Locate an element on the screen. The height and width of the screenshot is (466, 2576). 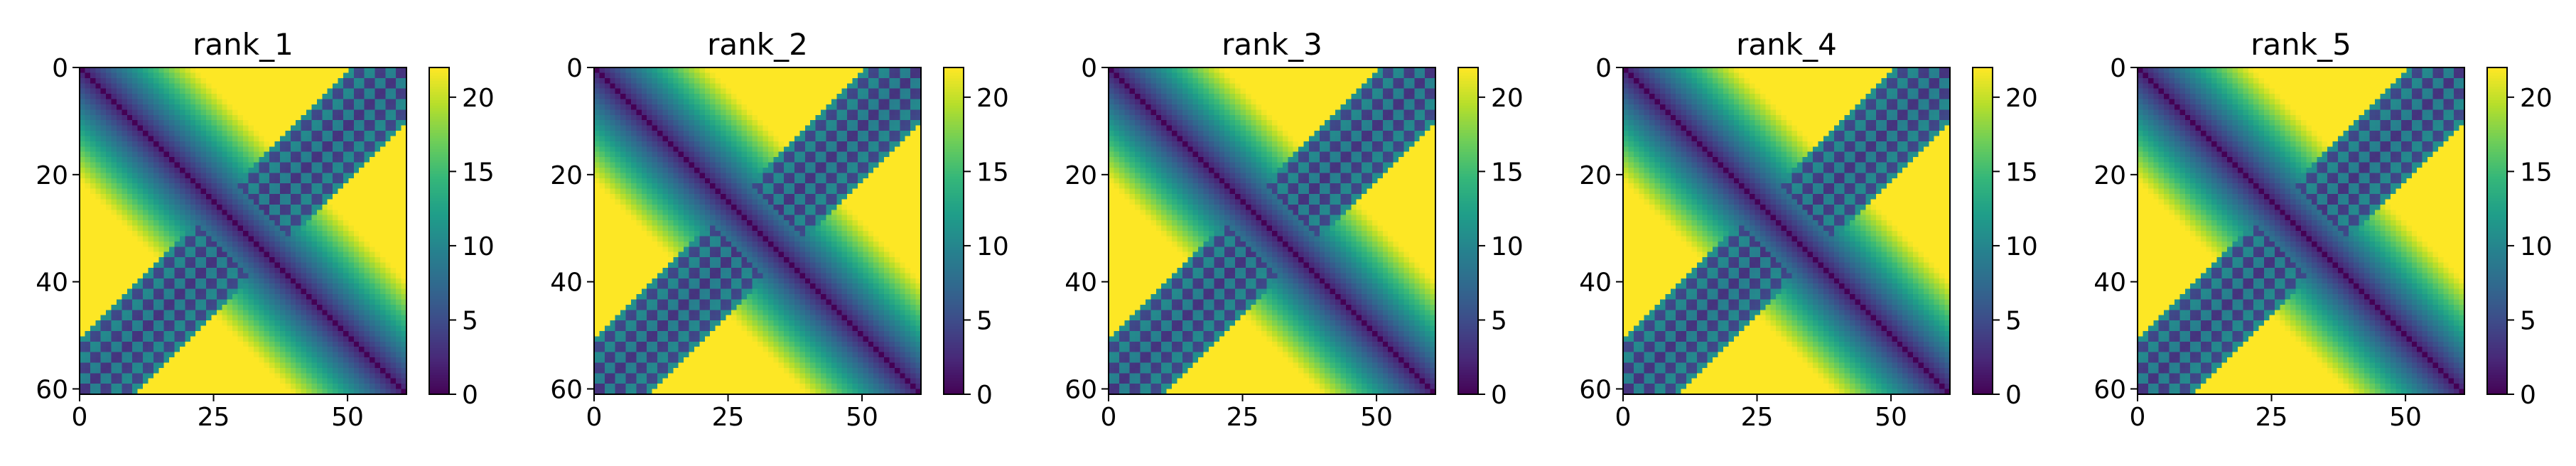
panel-title: rank_5 is located at coordinates (2301, 44).